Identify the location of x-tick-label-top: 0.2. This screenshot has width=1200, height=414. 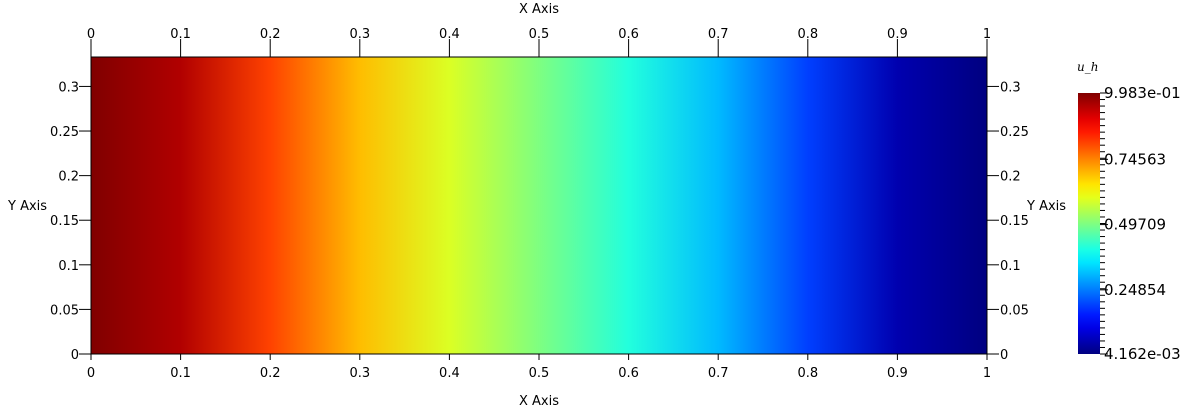
(270, 34).